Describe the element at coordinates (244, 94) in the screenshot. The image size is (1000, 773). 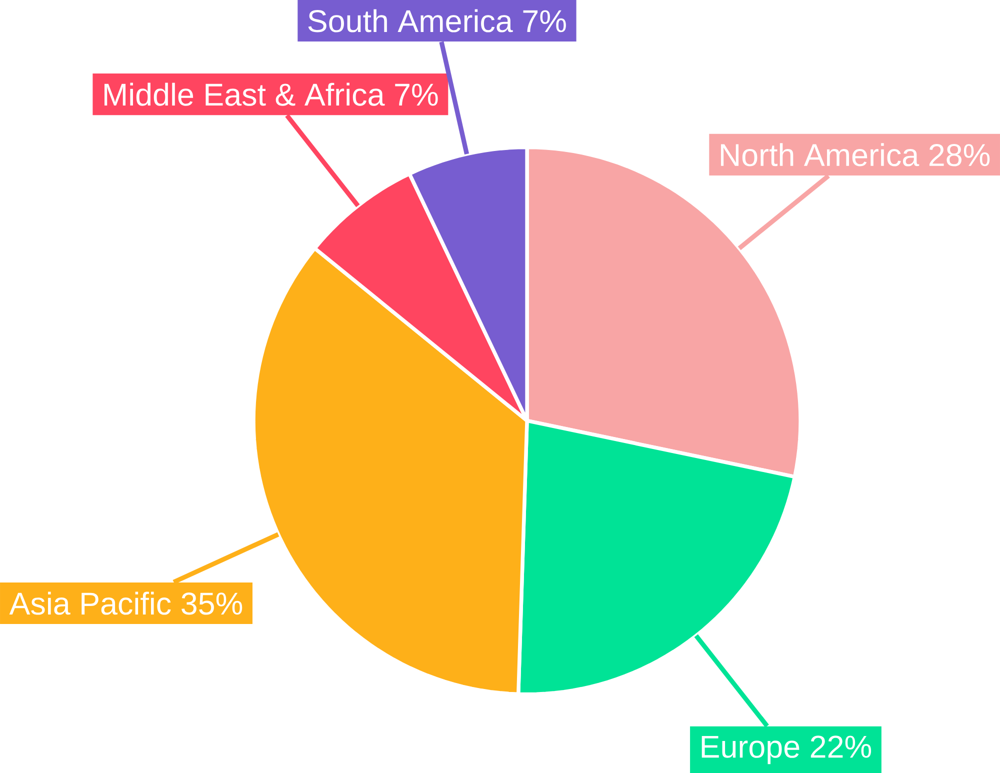
I see `slice-label: Middle East & Africa` at that location.